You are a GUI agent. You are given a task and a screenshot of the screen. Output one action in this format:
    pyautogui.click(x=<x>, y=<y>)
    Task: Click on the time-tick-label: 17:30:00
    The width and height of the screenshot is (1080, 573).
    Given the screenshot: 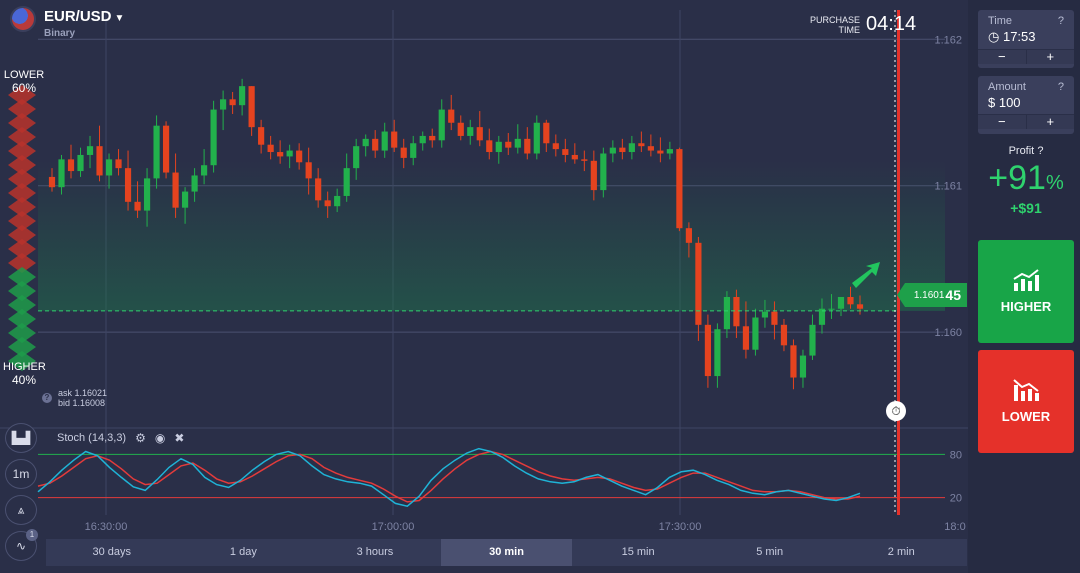 What is the action you would take?
    pyautogui.click(x=680, y=527)
    